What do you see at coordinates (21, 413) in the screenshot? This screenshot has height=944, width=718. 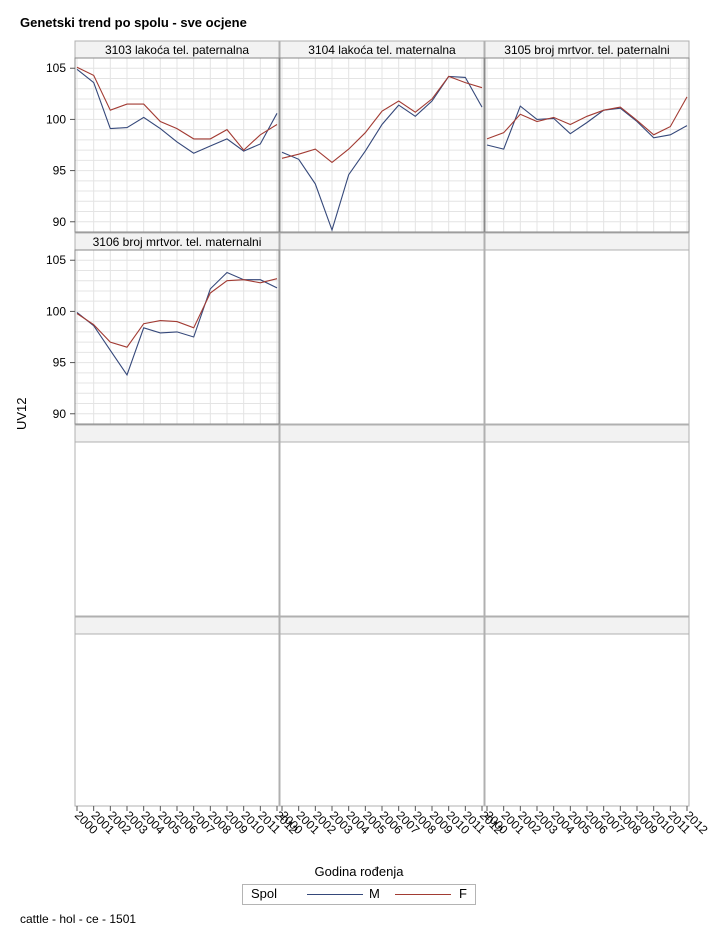 I see `y-axis-title: UV12` at bounding box center [21, 413].